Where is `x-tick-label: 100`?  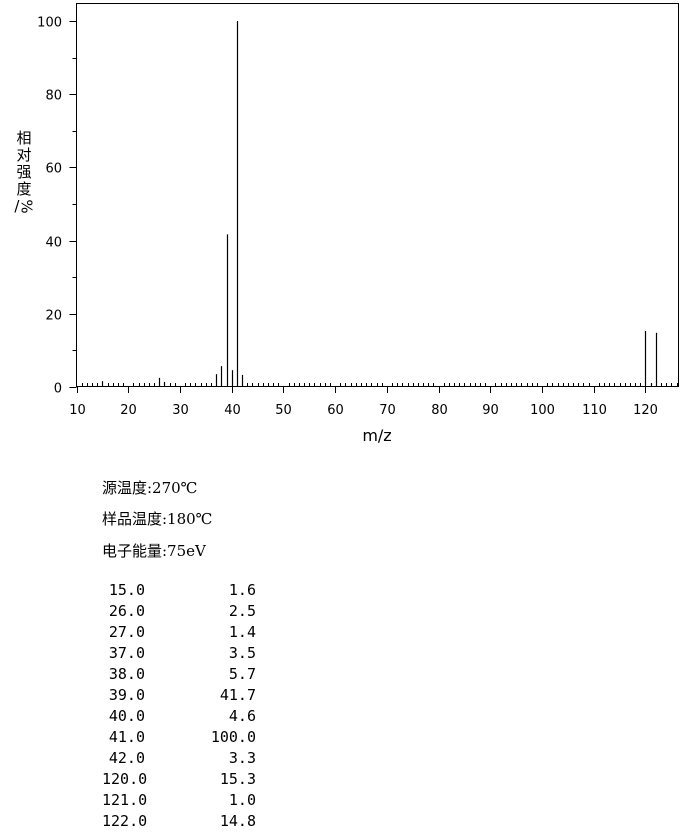 x-tick-label: 100 is located at coordinates (542, 410).